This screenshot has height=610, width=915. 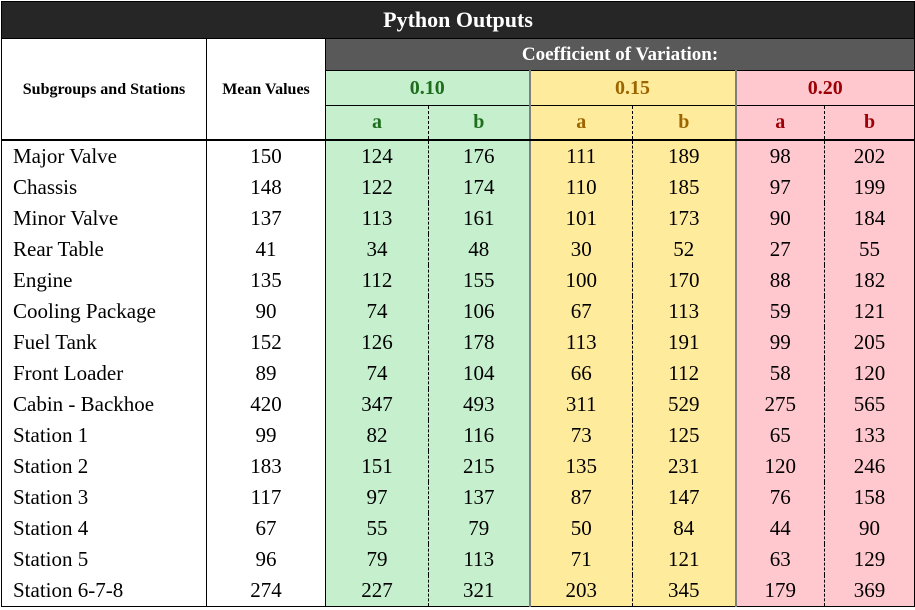 What do you see at coordinates (458, 218) in the screenshot?
I see `table-row: Minor Valve 137 113 161 101 173 90 184` at bounding box center [458, 218].